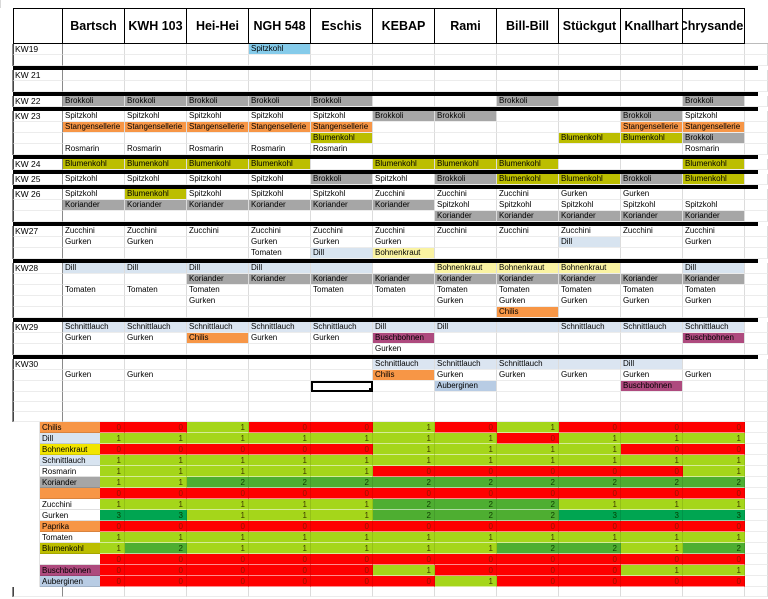  What do you see at coordinates (38, 268) in the screenshot?
I see `week-label: KW28` at bounding box center [38, 268].